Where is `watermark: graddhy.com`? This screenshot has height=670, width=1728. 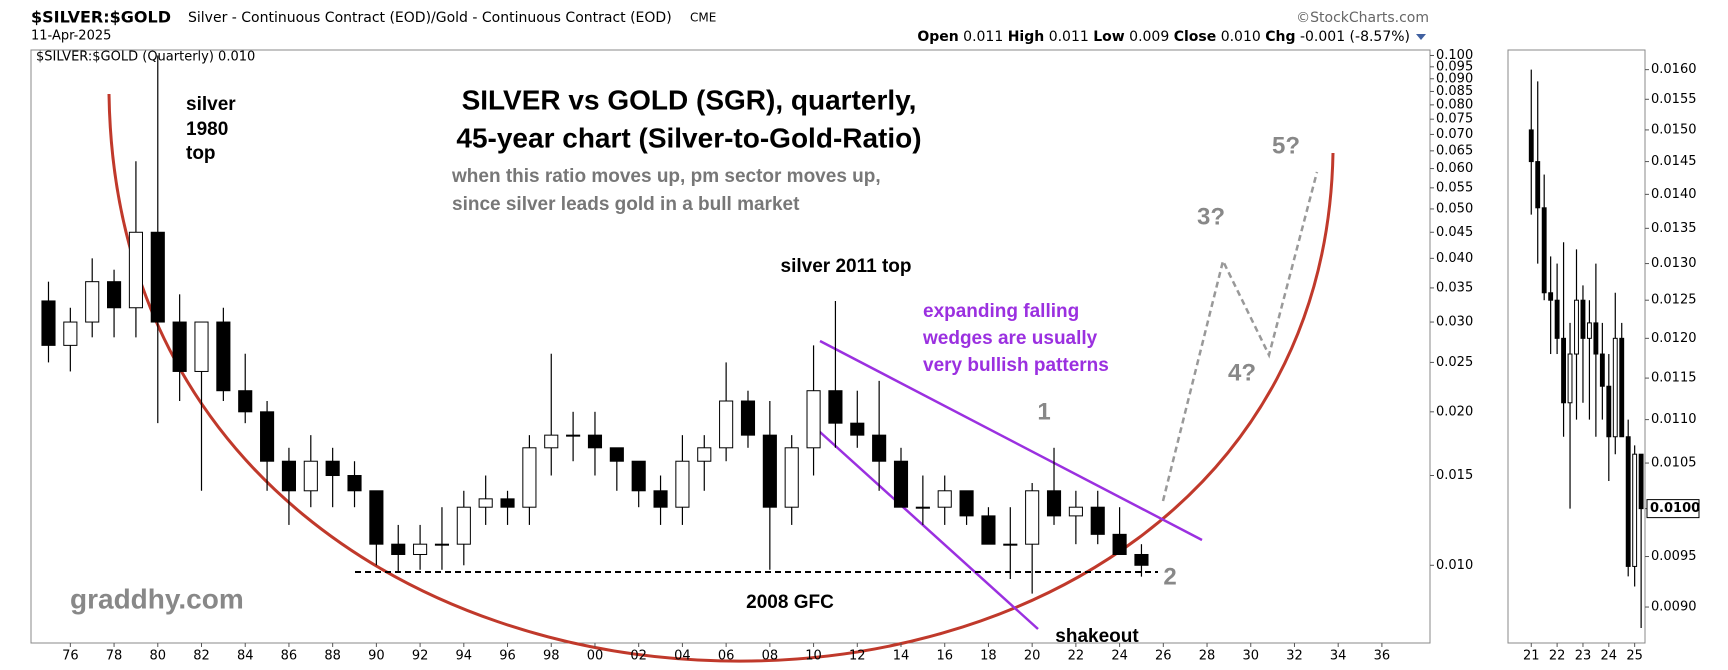
watermark: graddhy.com is located at coordinates (157, 598).